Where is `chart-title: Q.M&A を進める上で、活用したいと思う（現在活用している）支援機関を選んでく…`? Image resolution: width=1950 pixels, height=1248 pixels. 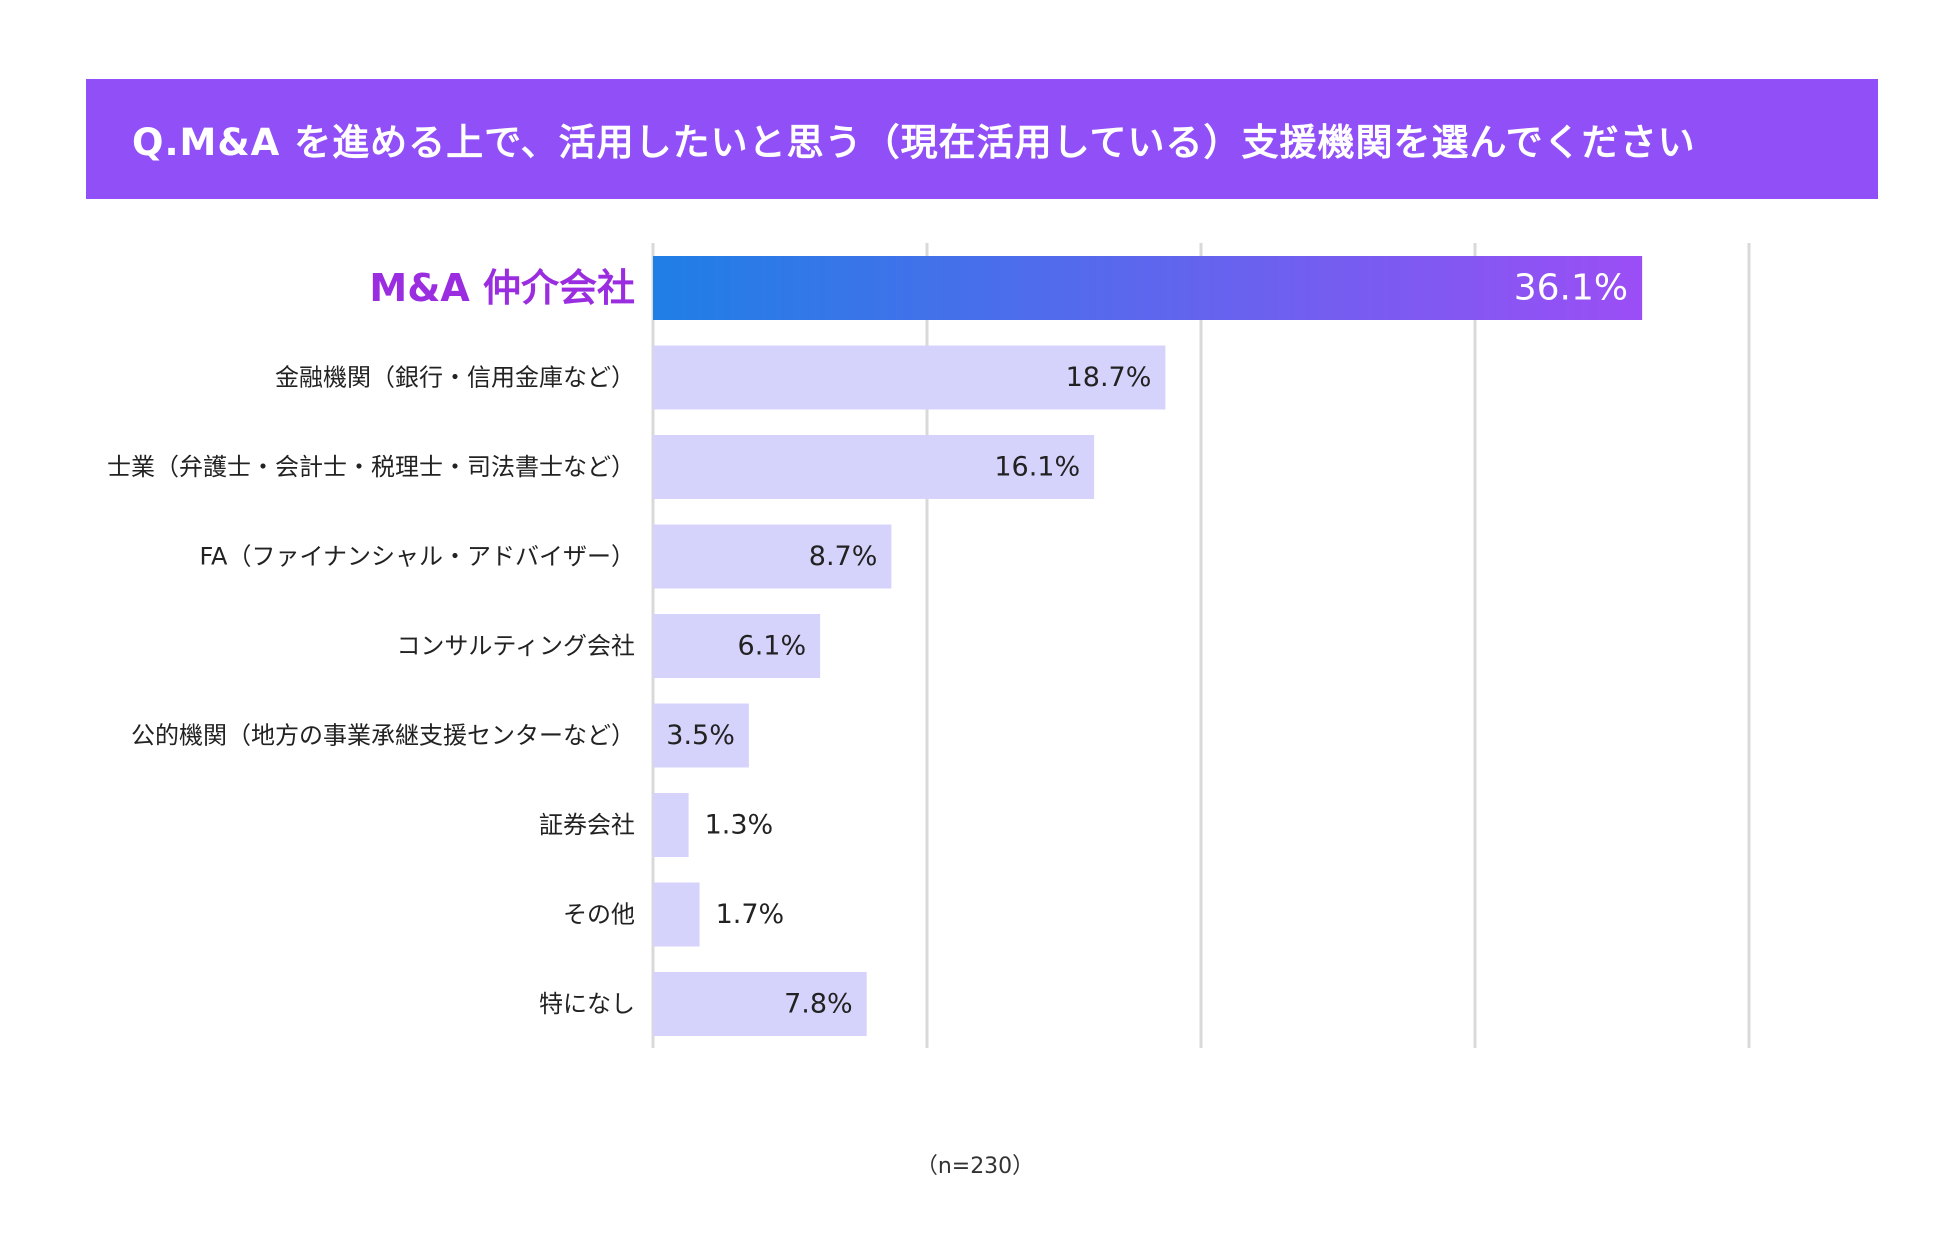 chart-title: Q.M&A を進める上で、活用したいと思う（現在活用している）支援機関を選んでく… is located at coordinates (914, 142).